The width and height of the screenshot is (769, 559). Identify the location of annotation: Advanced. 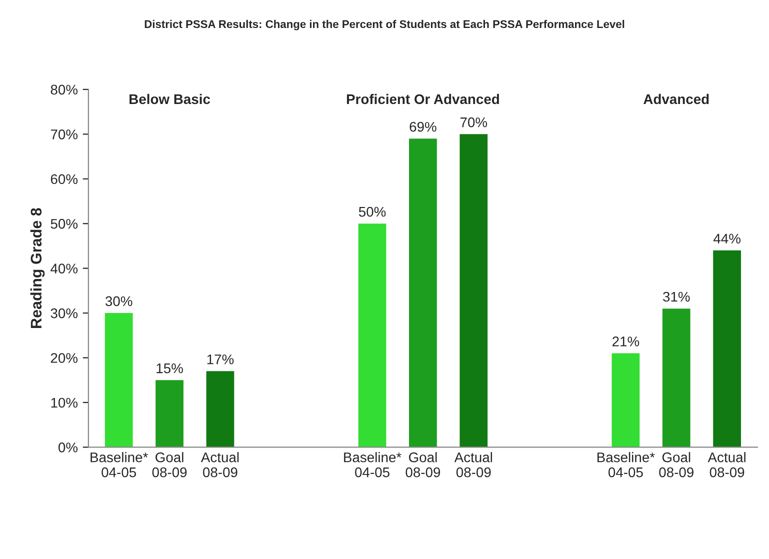
(676, 99).